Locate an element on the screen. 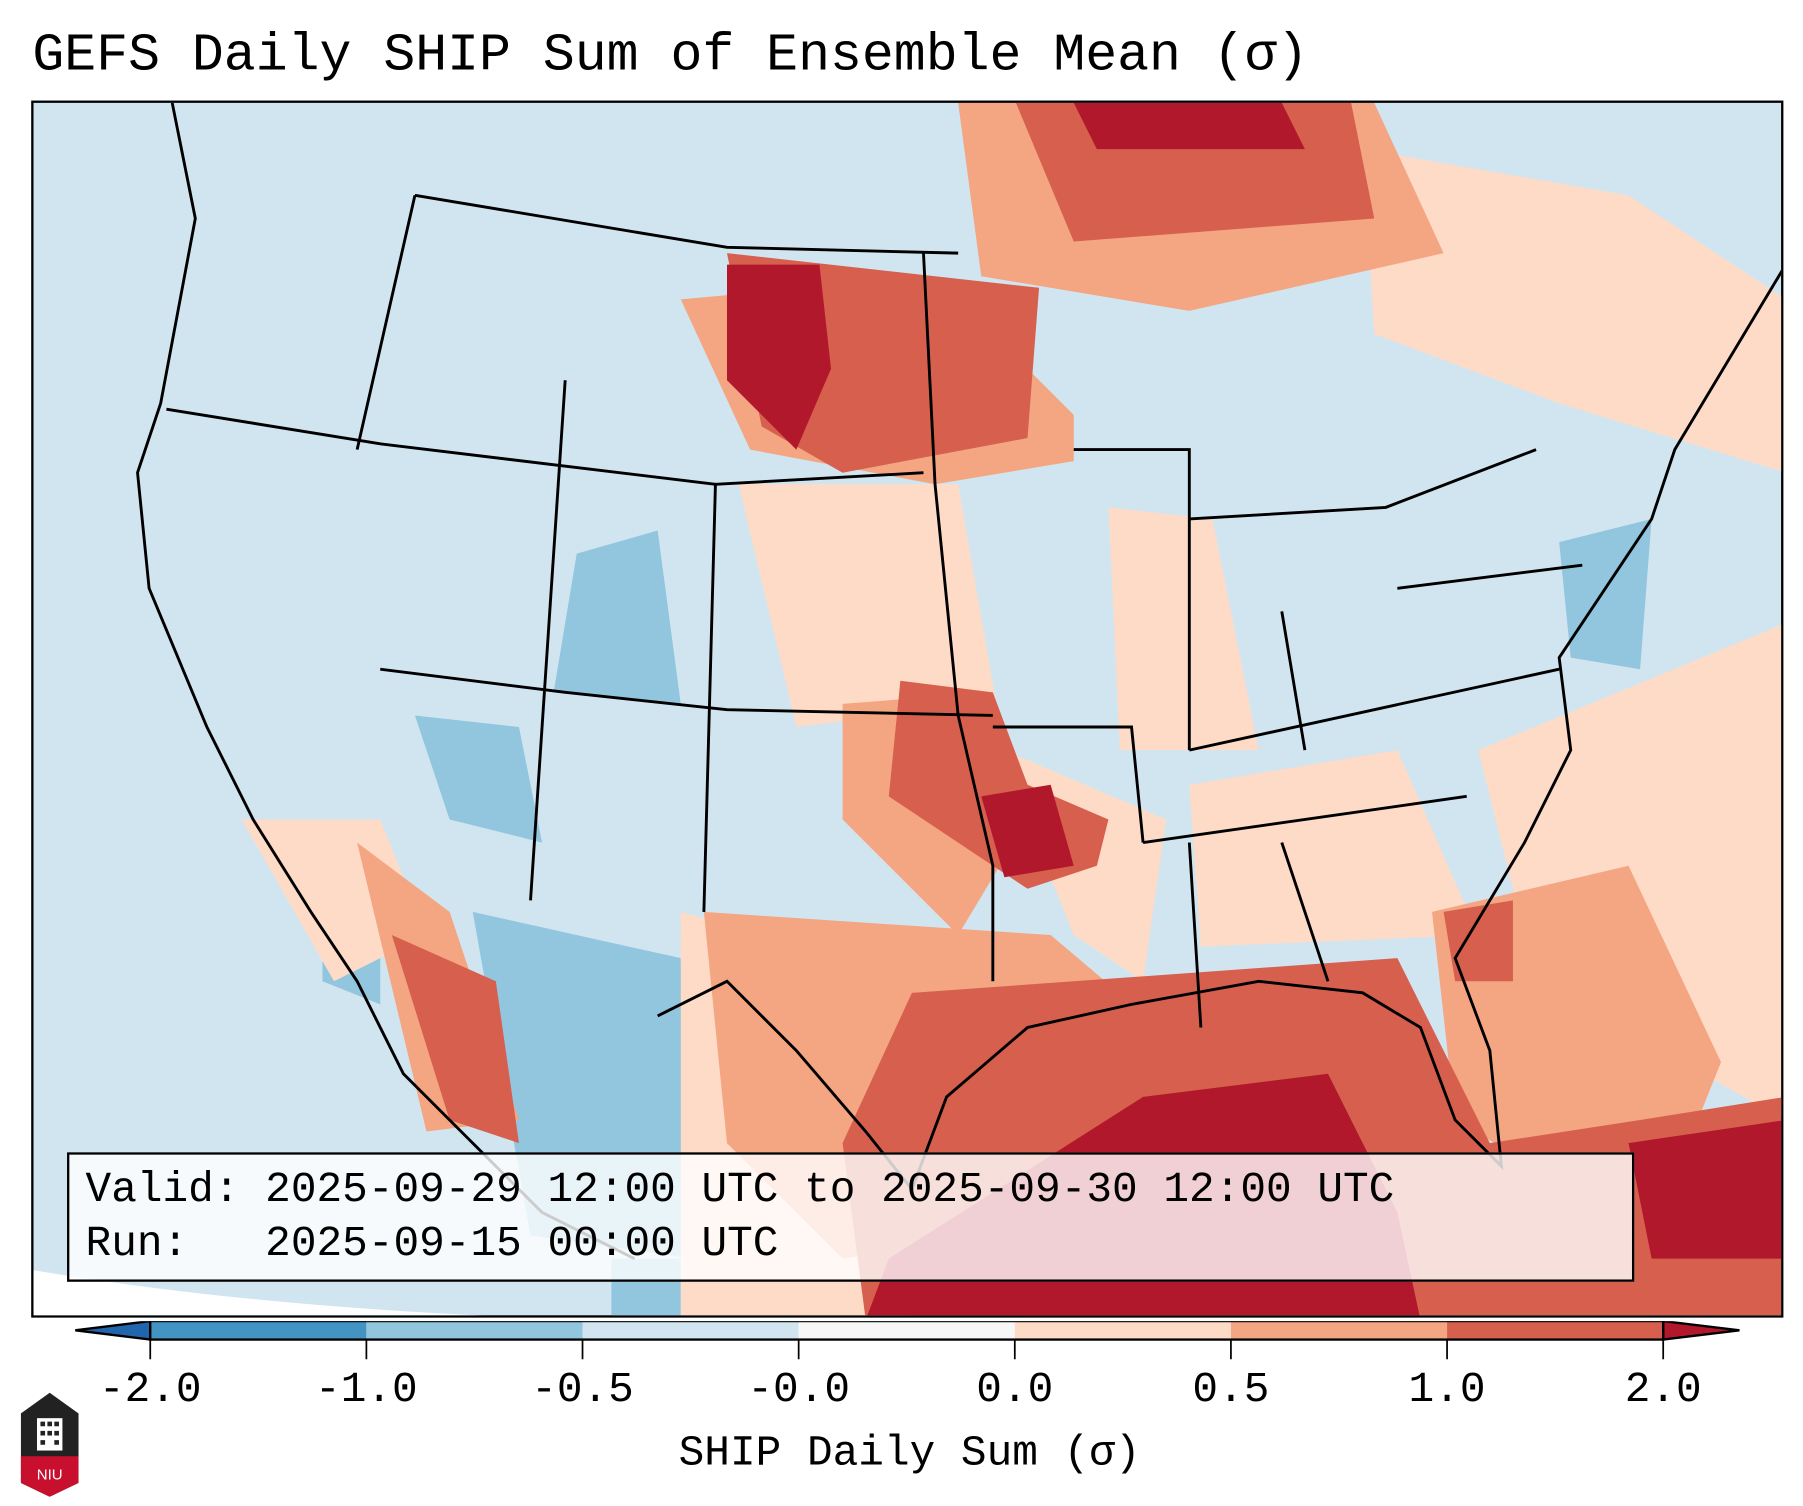 The image size is (1803, 1506). colorbar-tick-label: 0.5 is located at coordinates (1231, 1390).